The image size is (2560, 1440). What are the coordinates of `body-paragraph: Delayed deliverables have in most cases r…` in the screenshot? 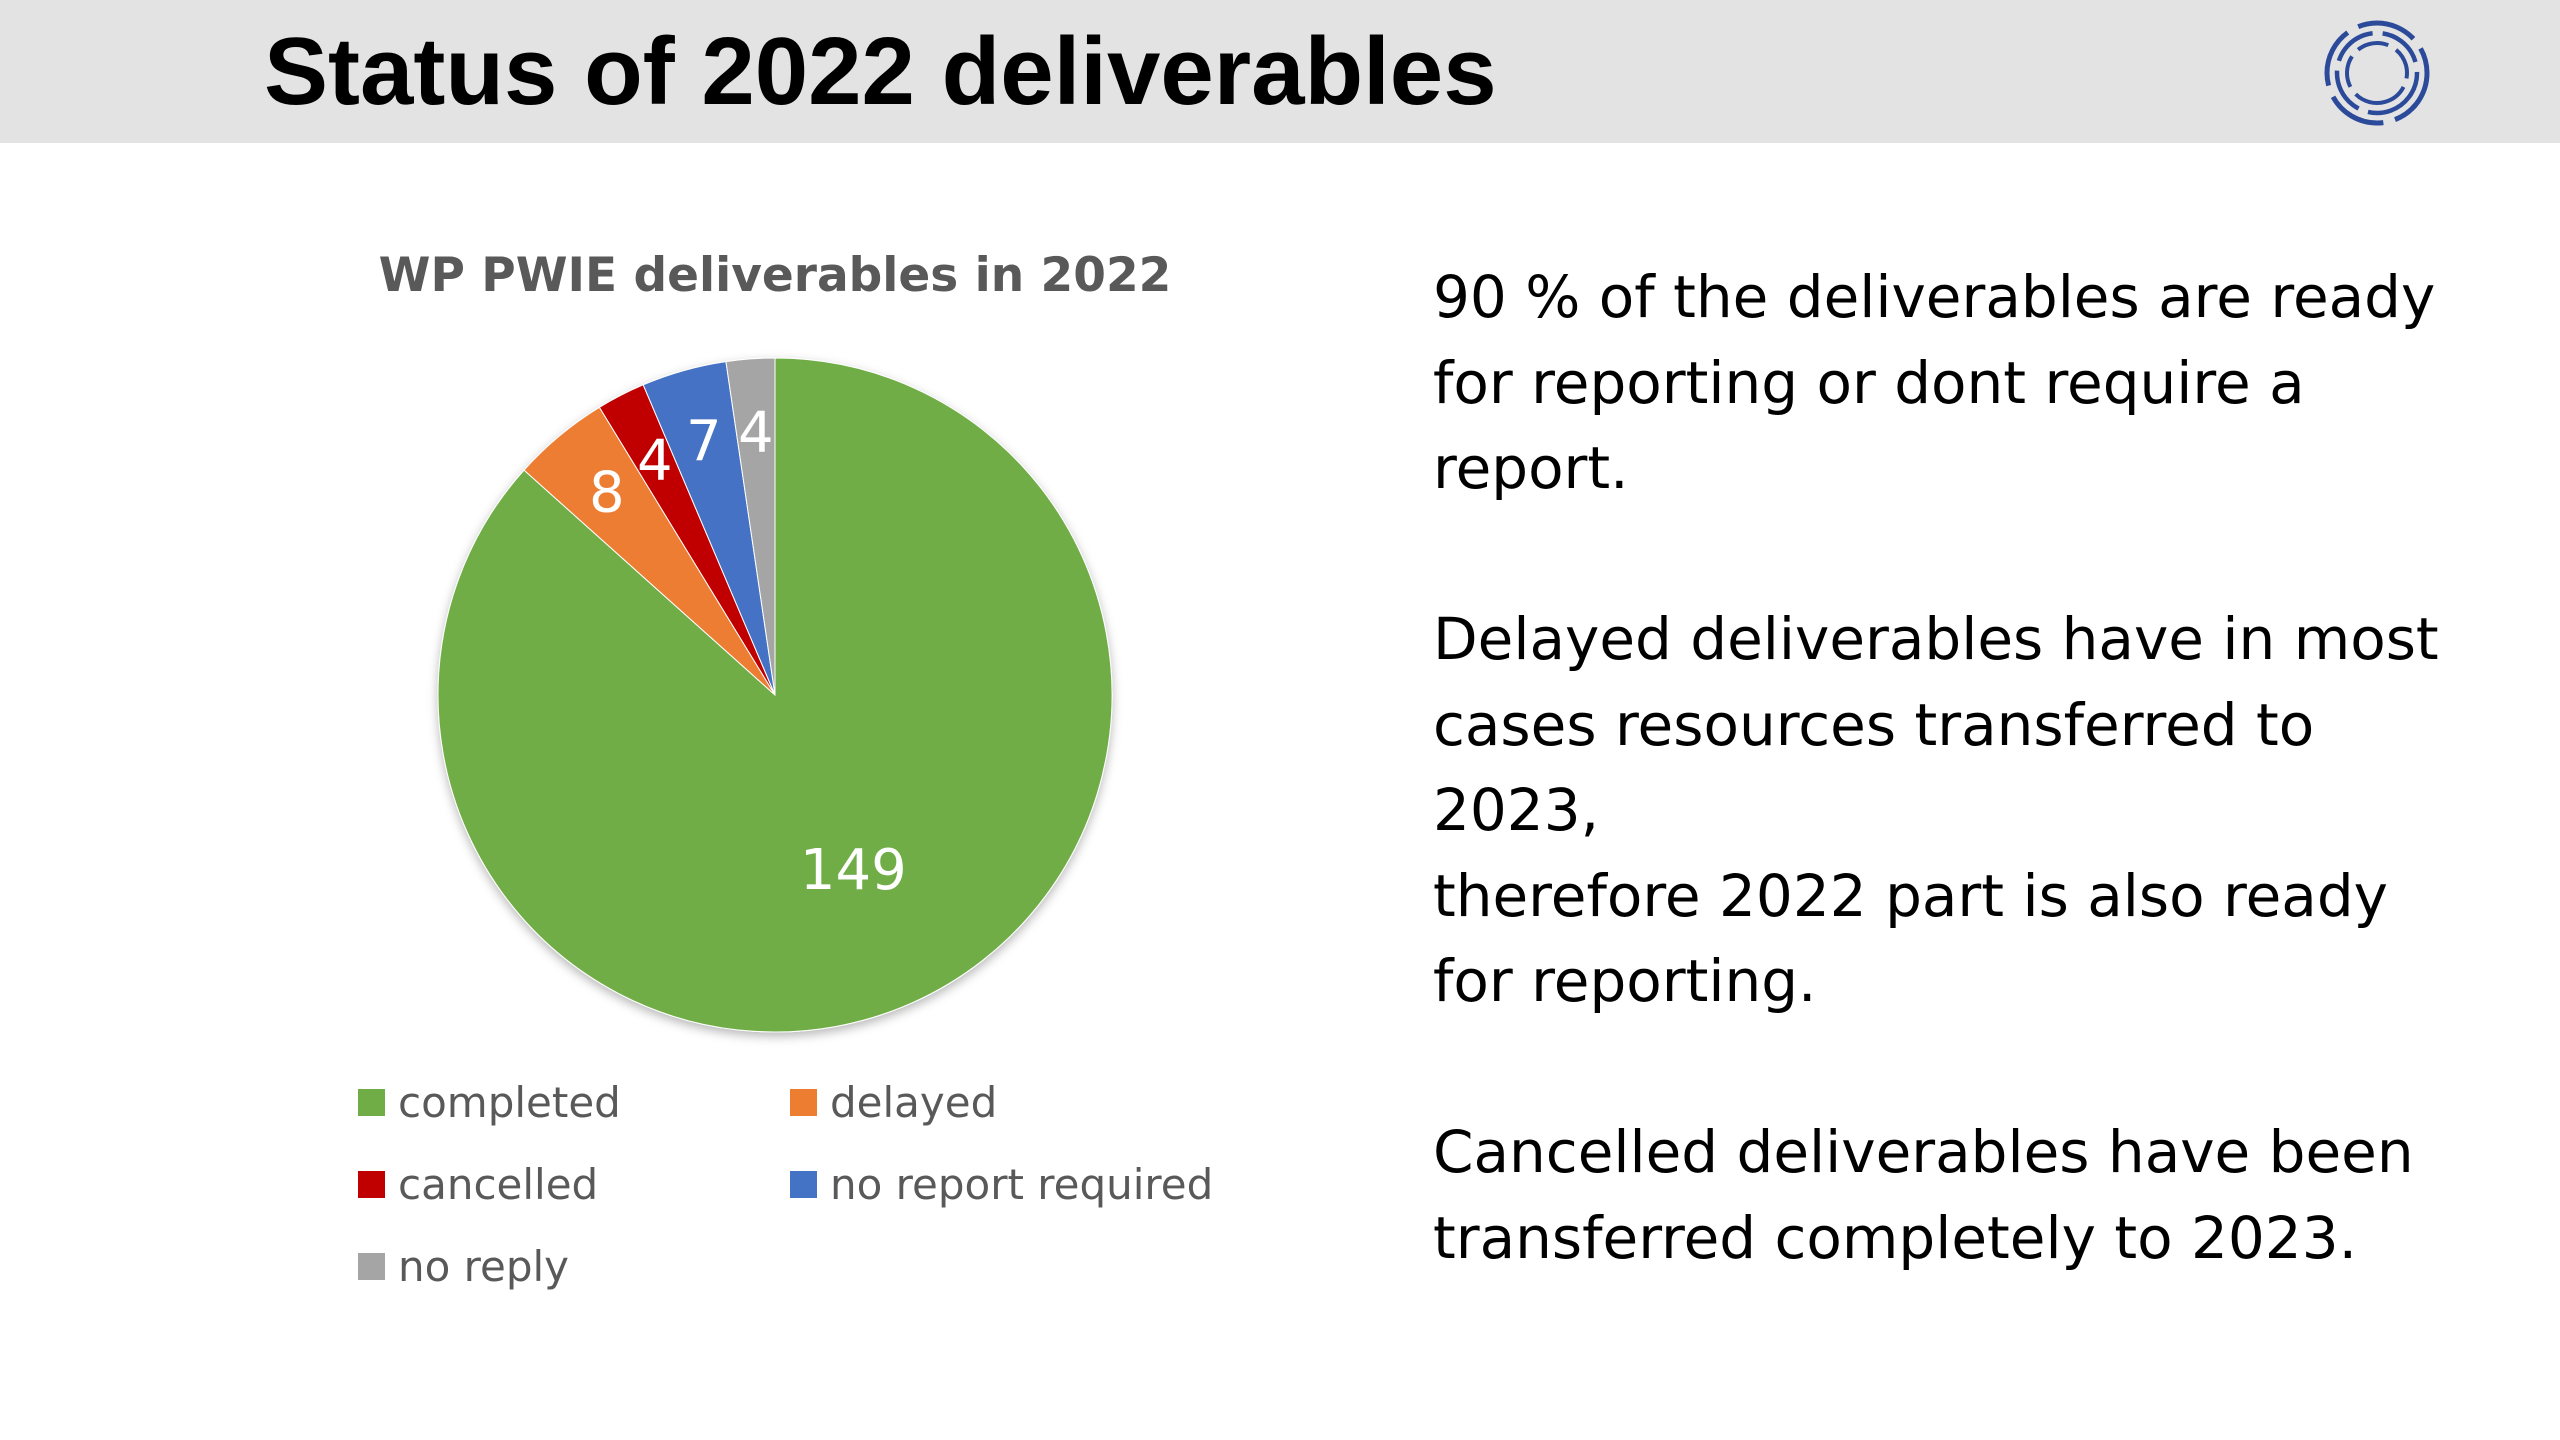 It's located at (1978, 811).